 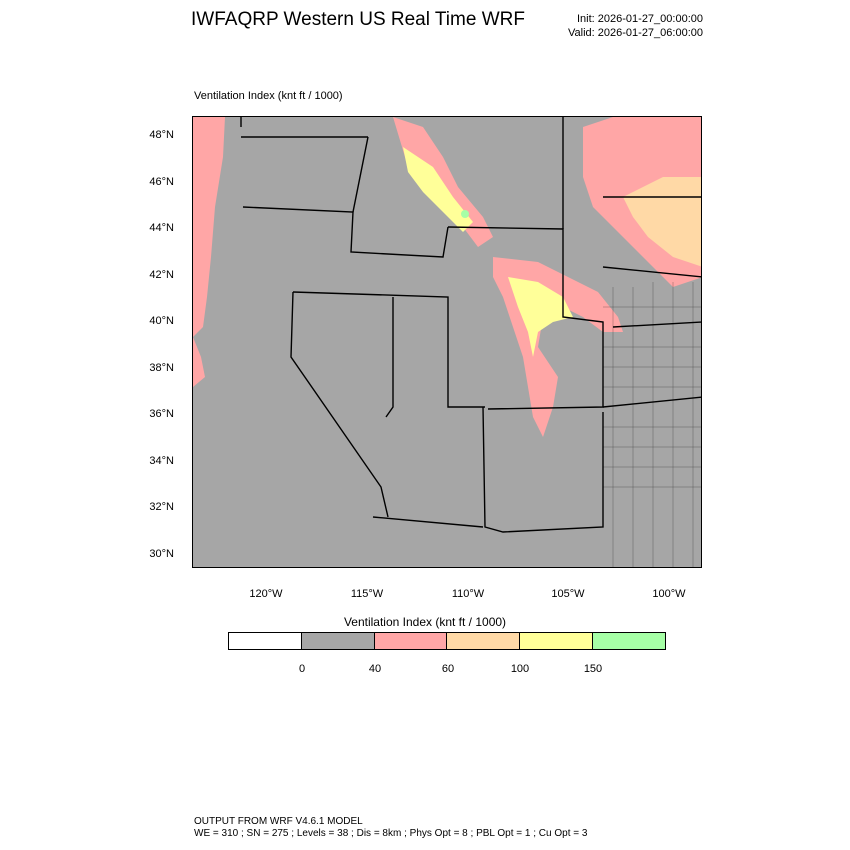 What do you see at coordinates (161, 275) in the screenshot?
I see `lat-label-42: 42°N` at bounding box center [161, 275].